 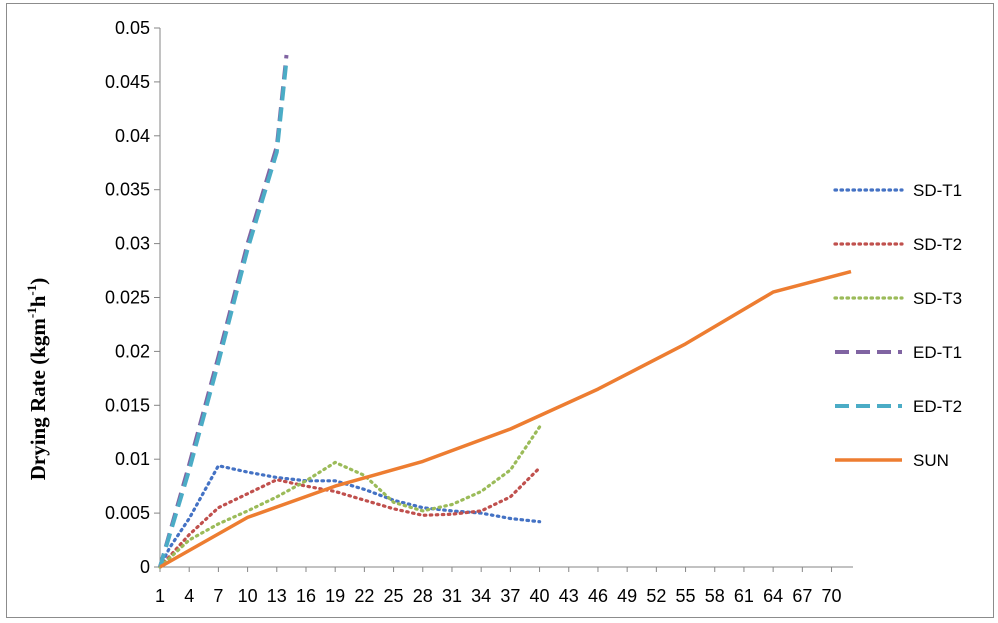 I want to click on y-axis-label-end: ), so click(x=38, y=281).